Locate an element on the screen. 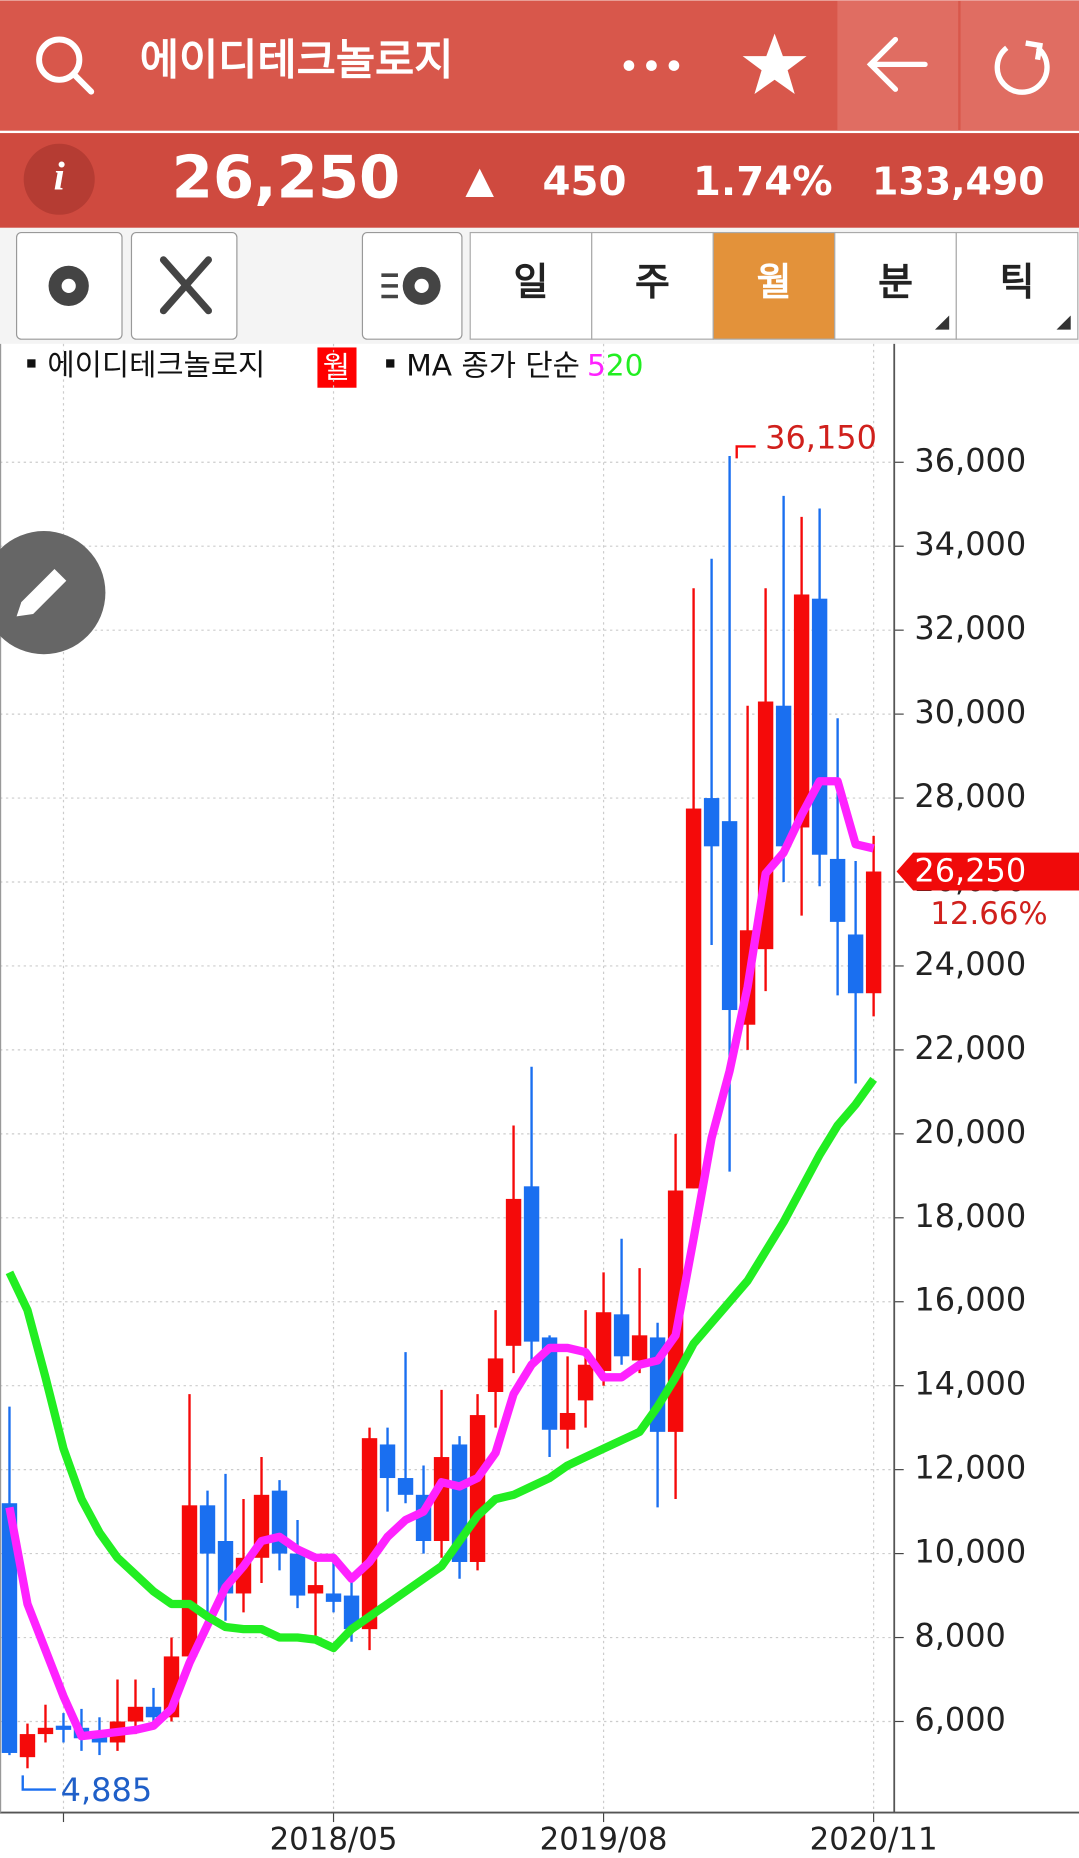 This screenshot has height=1858, width=1079. refresh-icon is located at coordinates (1022, 67).